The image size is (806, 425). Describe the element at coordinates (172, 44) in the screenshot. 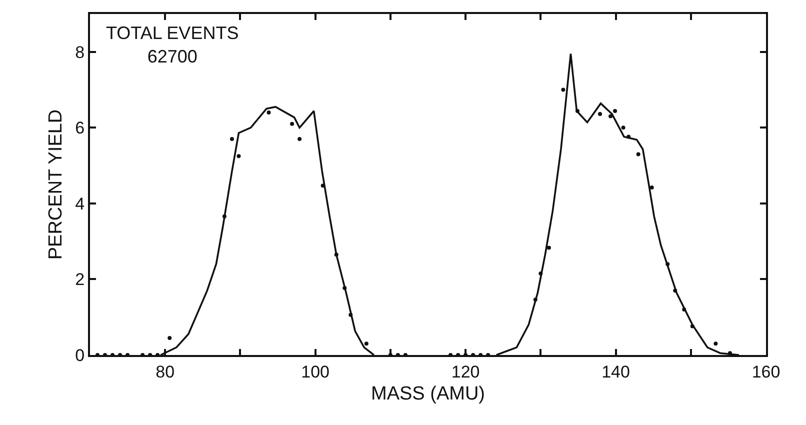

I see `annotation: TOTAL EVENTS 62700` at that location.